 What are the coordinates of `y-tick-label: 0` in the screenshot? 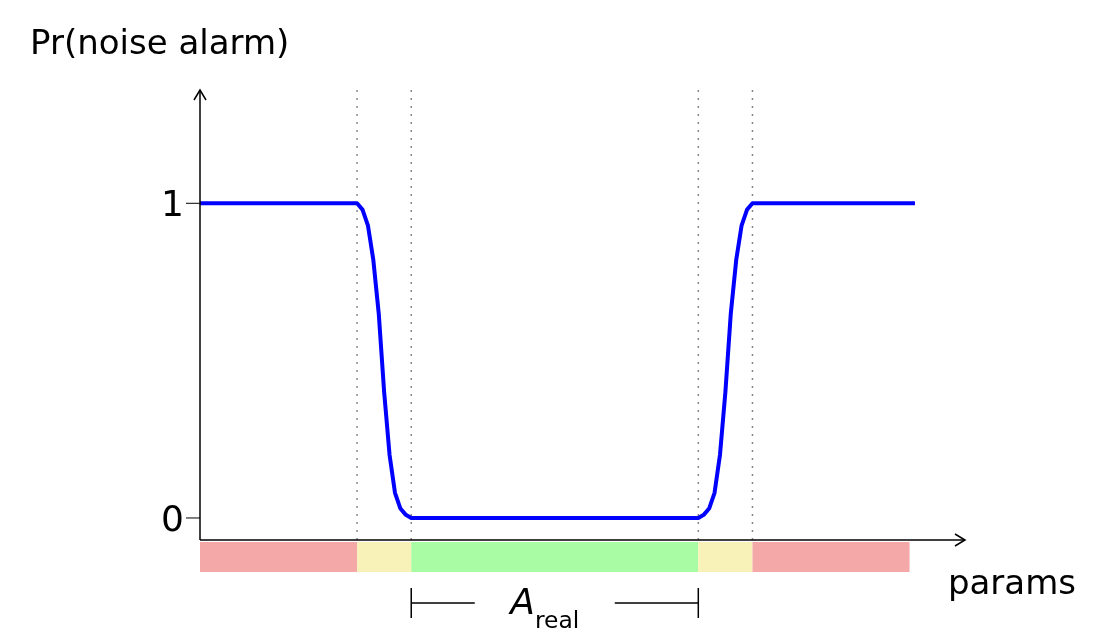 It's located at (172, 518).